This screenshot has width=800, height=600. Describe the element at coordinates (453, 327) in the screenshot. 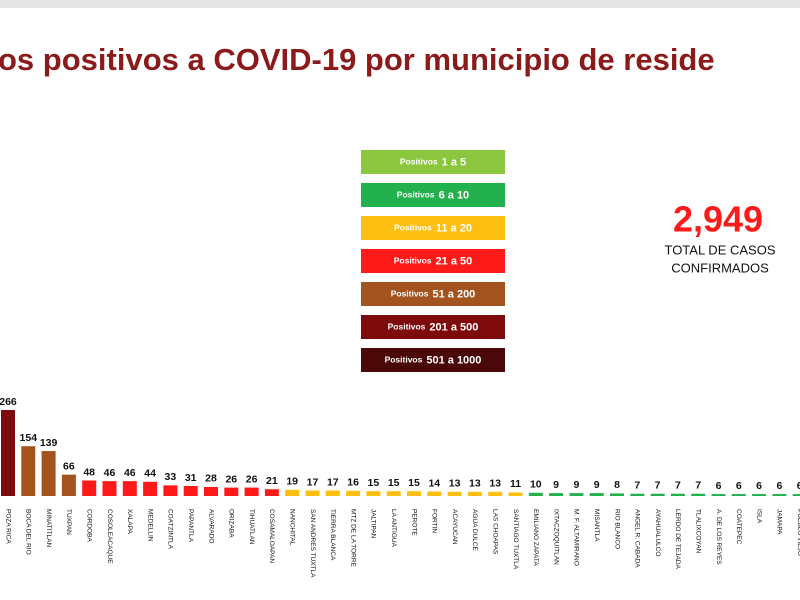

I see `legend-range: 201 a 500` at that location.